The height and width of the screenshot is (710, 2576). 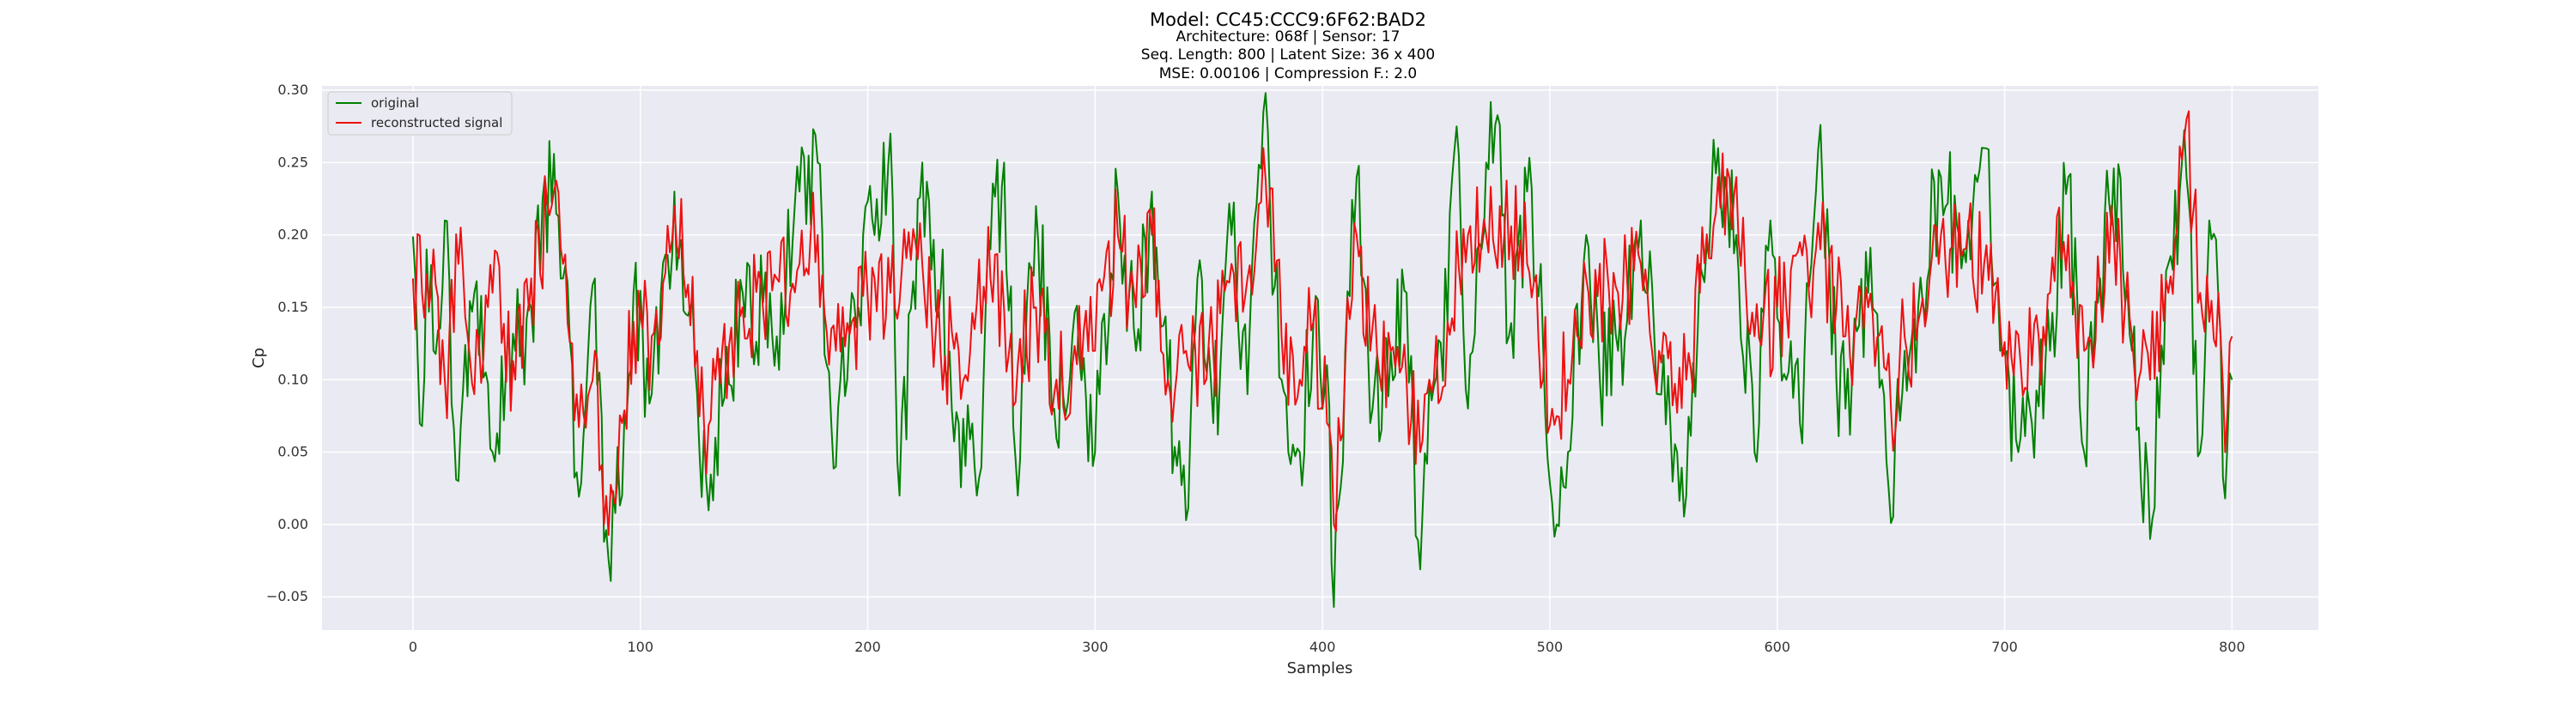 What do you see at coordinates (2232, 647) in the screenshot?
I see `x-tick-label: 800` at bounding box center [2232, 647].